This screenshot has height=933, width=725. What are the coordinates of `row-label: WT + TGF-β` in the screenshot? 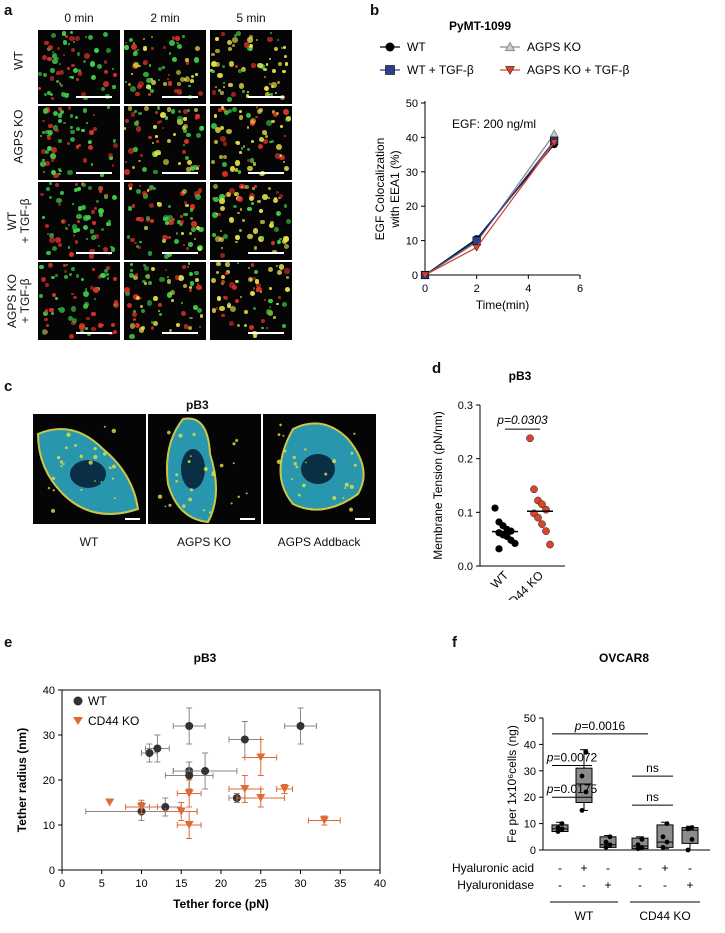 It's located at (18, 221).